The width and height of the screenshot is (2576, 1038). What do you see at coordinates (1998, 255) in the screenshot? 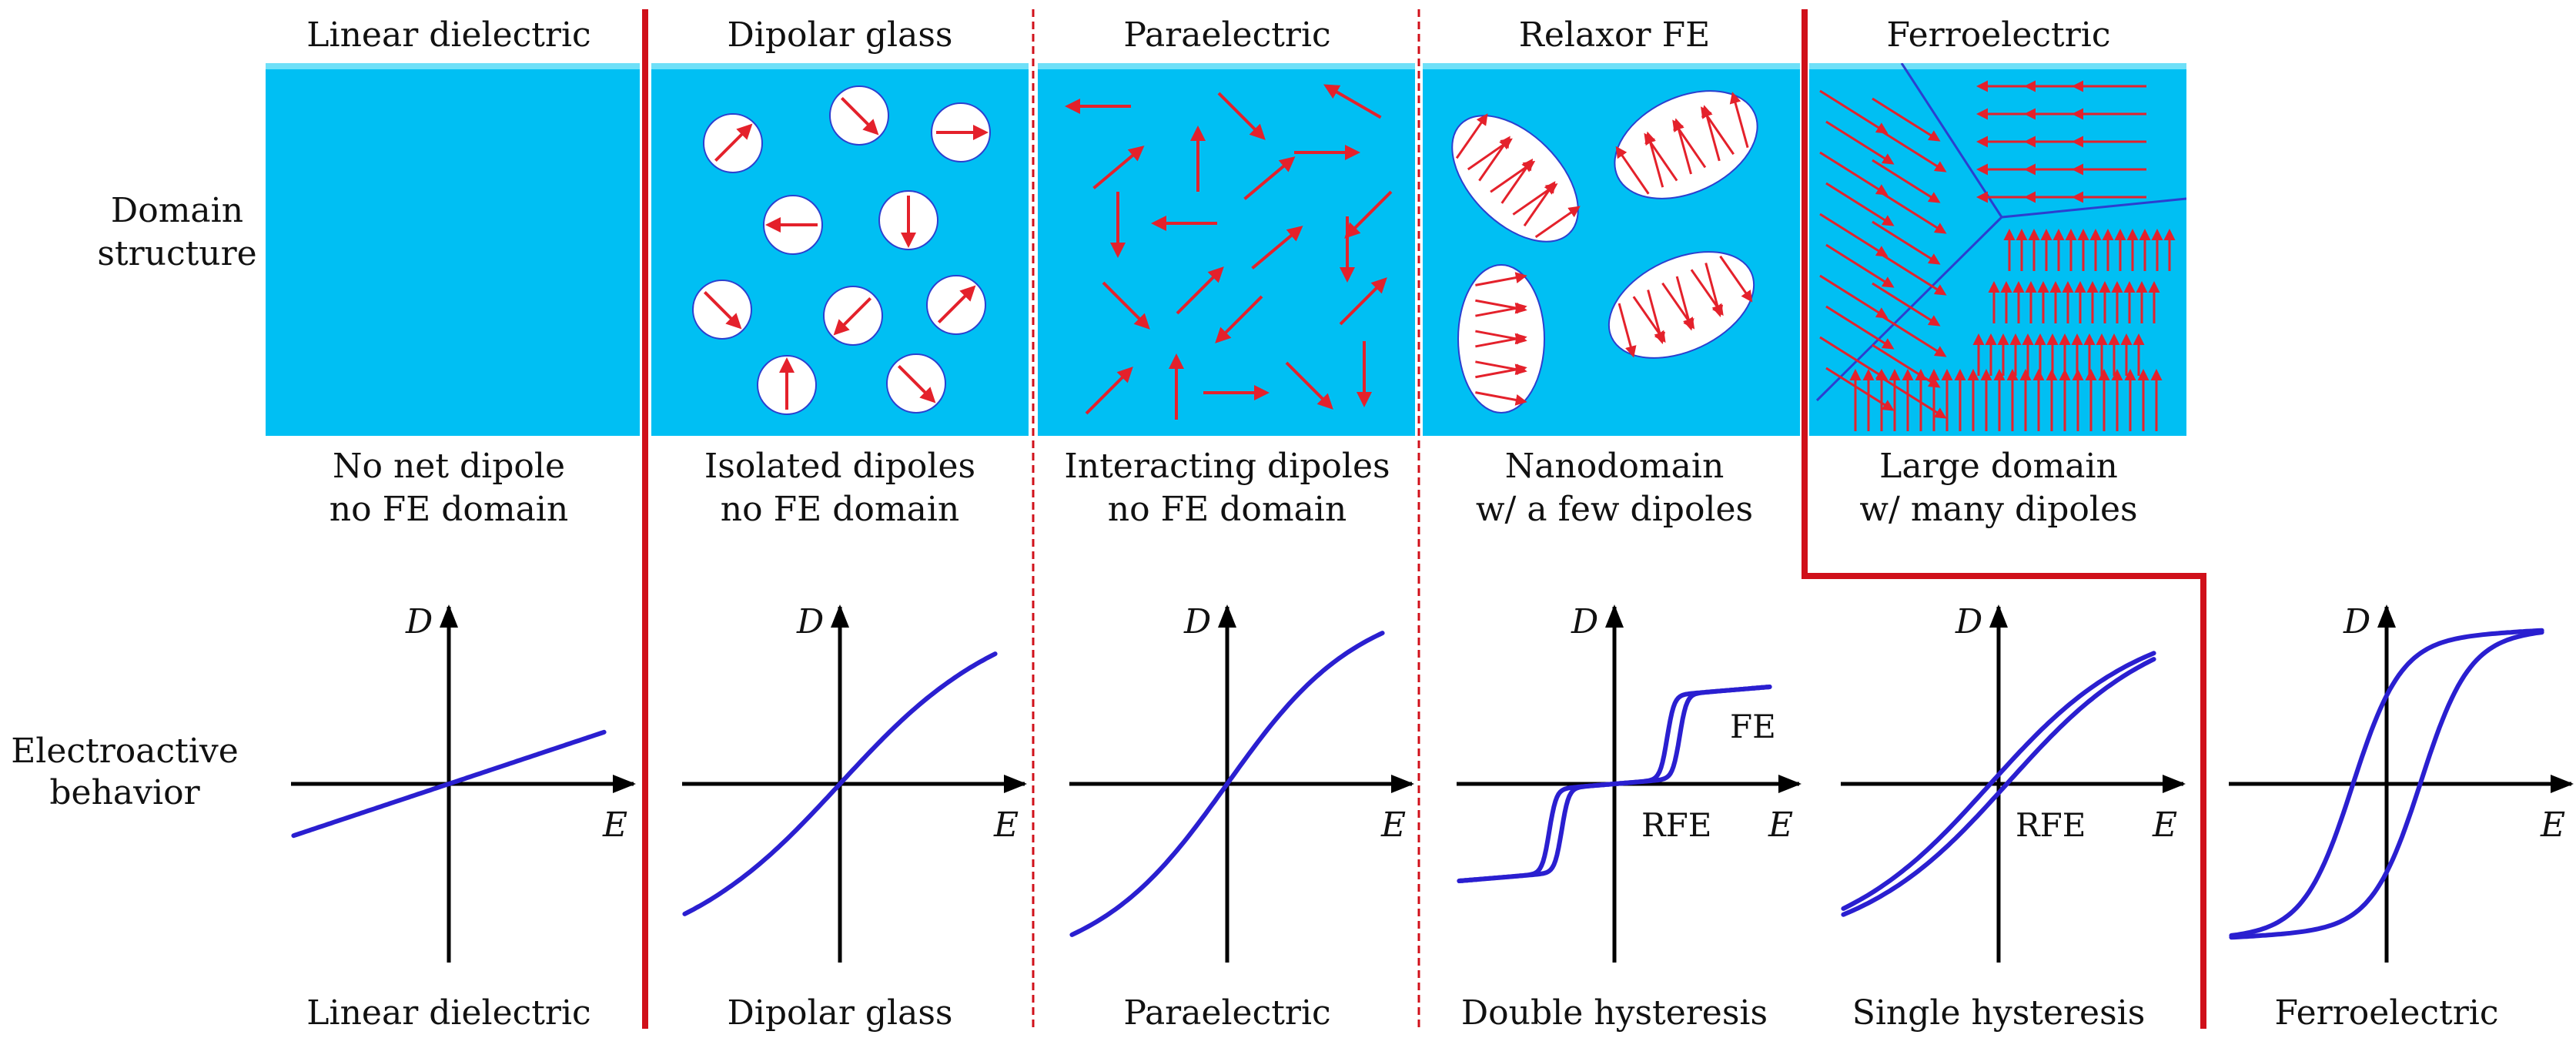
I see `dipole-field` at bounding box center [1998, 255].